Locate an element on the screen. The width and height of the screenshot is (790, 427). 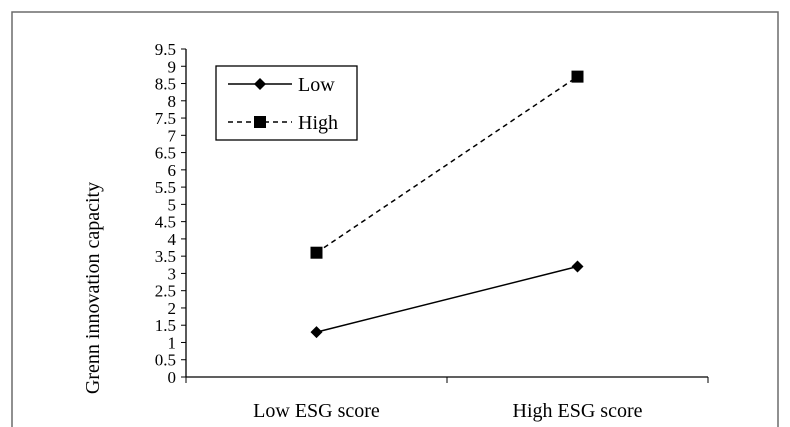
y-tick-label: 6.5 is located at coordinates (165, 153).